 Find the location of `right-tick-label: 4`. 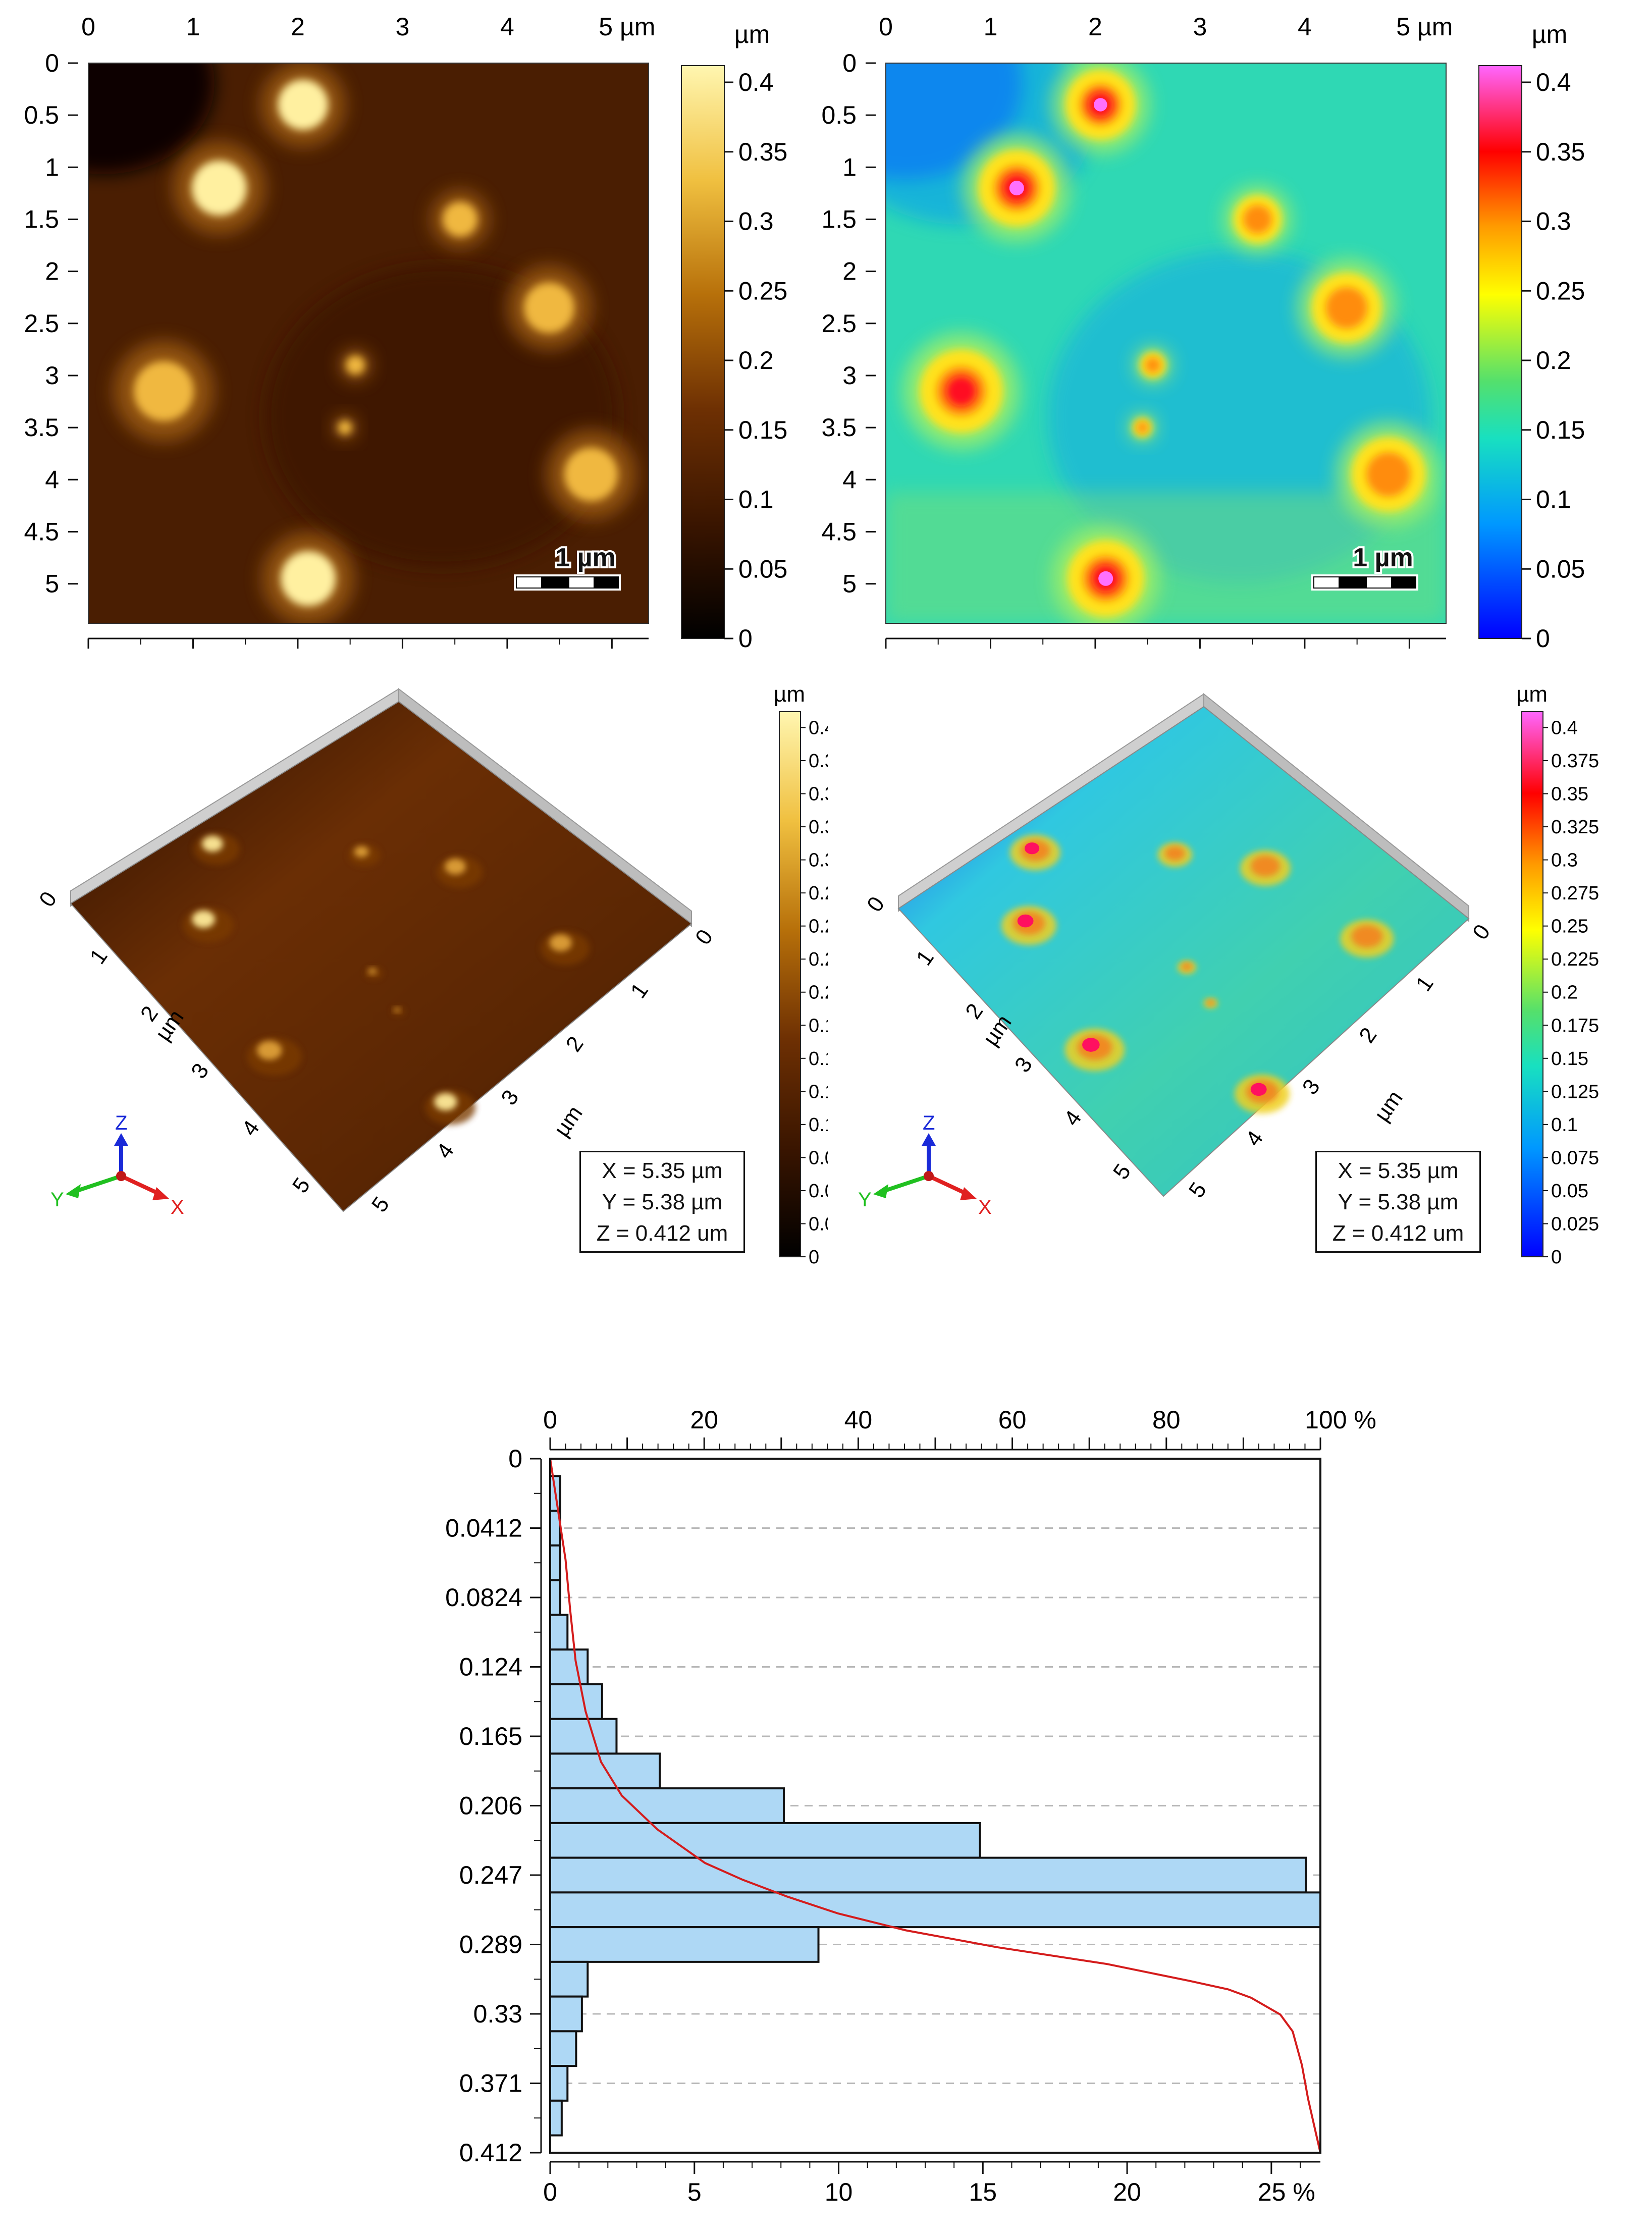

right-tick-label: 4 is located at coordinates (446, 1151).